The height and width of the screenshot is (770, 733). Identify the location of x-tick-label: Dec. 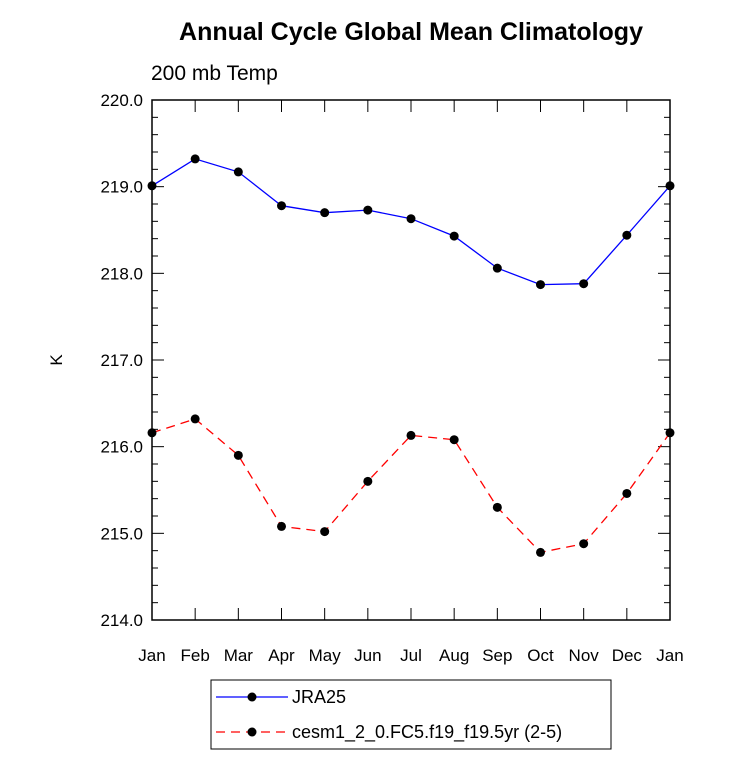
(627, 655).